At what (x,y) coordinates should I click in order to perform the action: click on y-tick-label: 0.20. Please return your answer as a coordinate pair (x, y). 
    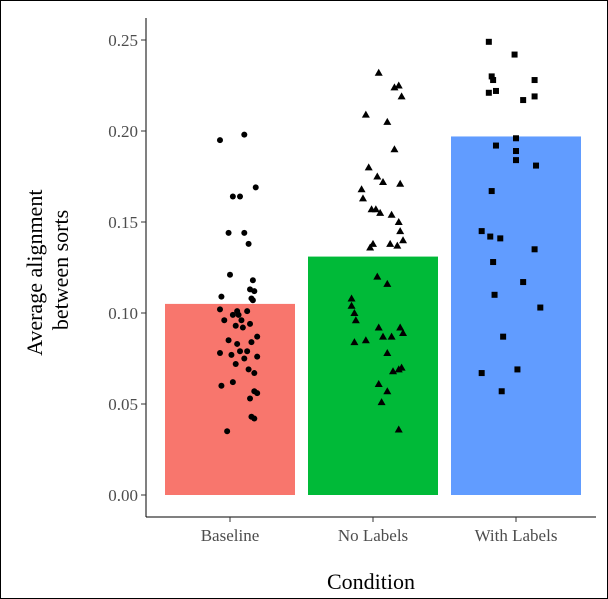
    Looking at the image, I should click on (123, 131).